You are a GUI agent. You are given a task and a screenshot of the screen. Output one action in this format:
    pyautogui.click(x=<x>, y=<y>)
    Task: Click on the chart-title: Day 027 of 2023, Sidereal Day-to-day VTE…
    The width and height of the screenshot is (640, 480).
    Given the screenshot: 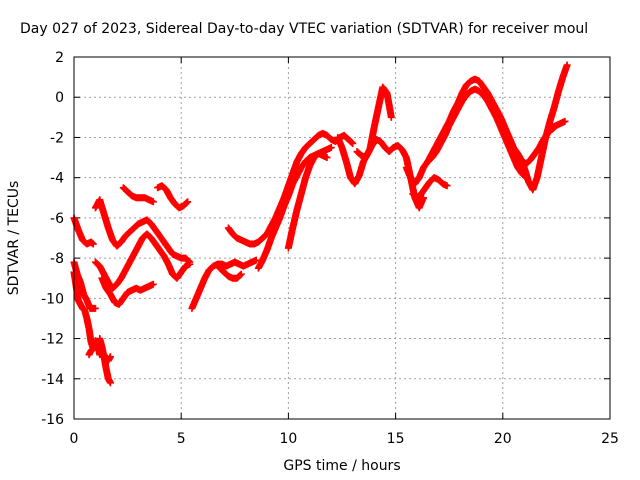 What is the action you would take?
    pyautogui.click(x=304, y=29)
    